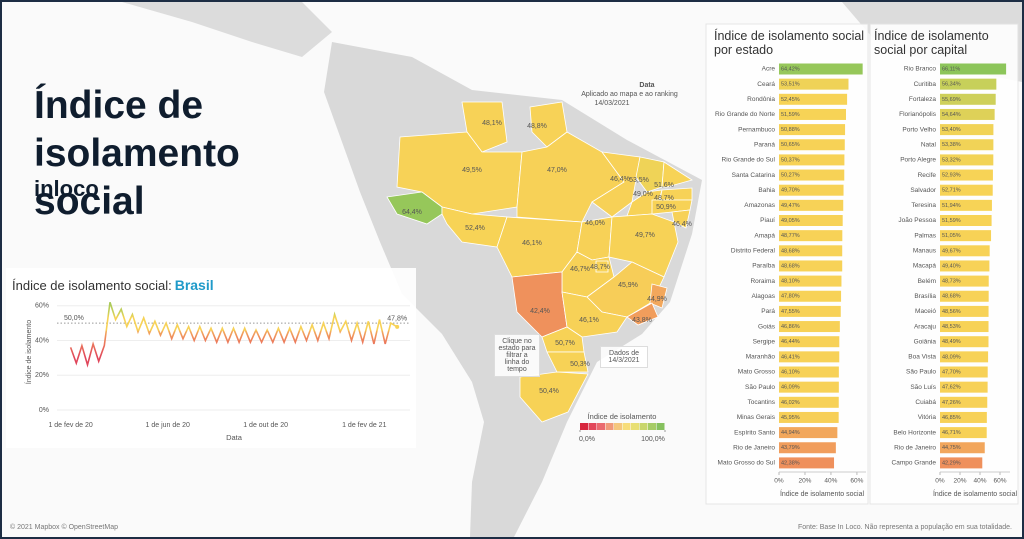 The height and width of the screenshot is (539, 1024). I want to click on data-label: 42,29%, so click(951, 463).